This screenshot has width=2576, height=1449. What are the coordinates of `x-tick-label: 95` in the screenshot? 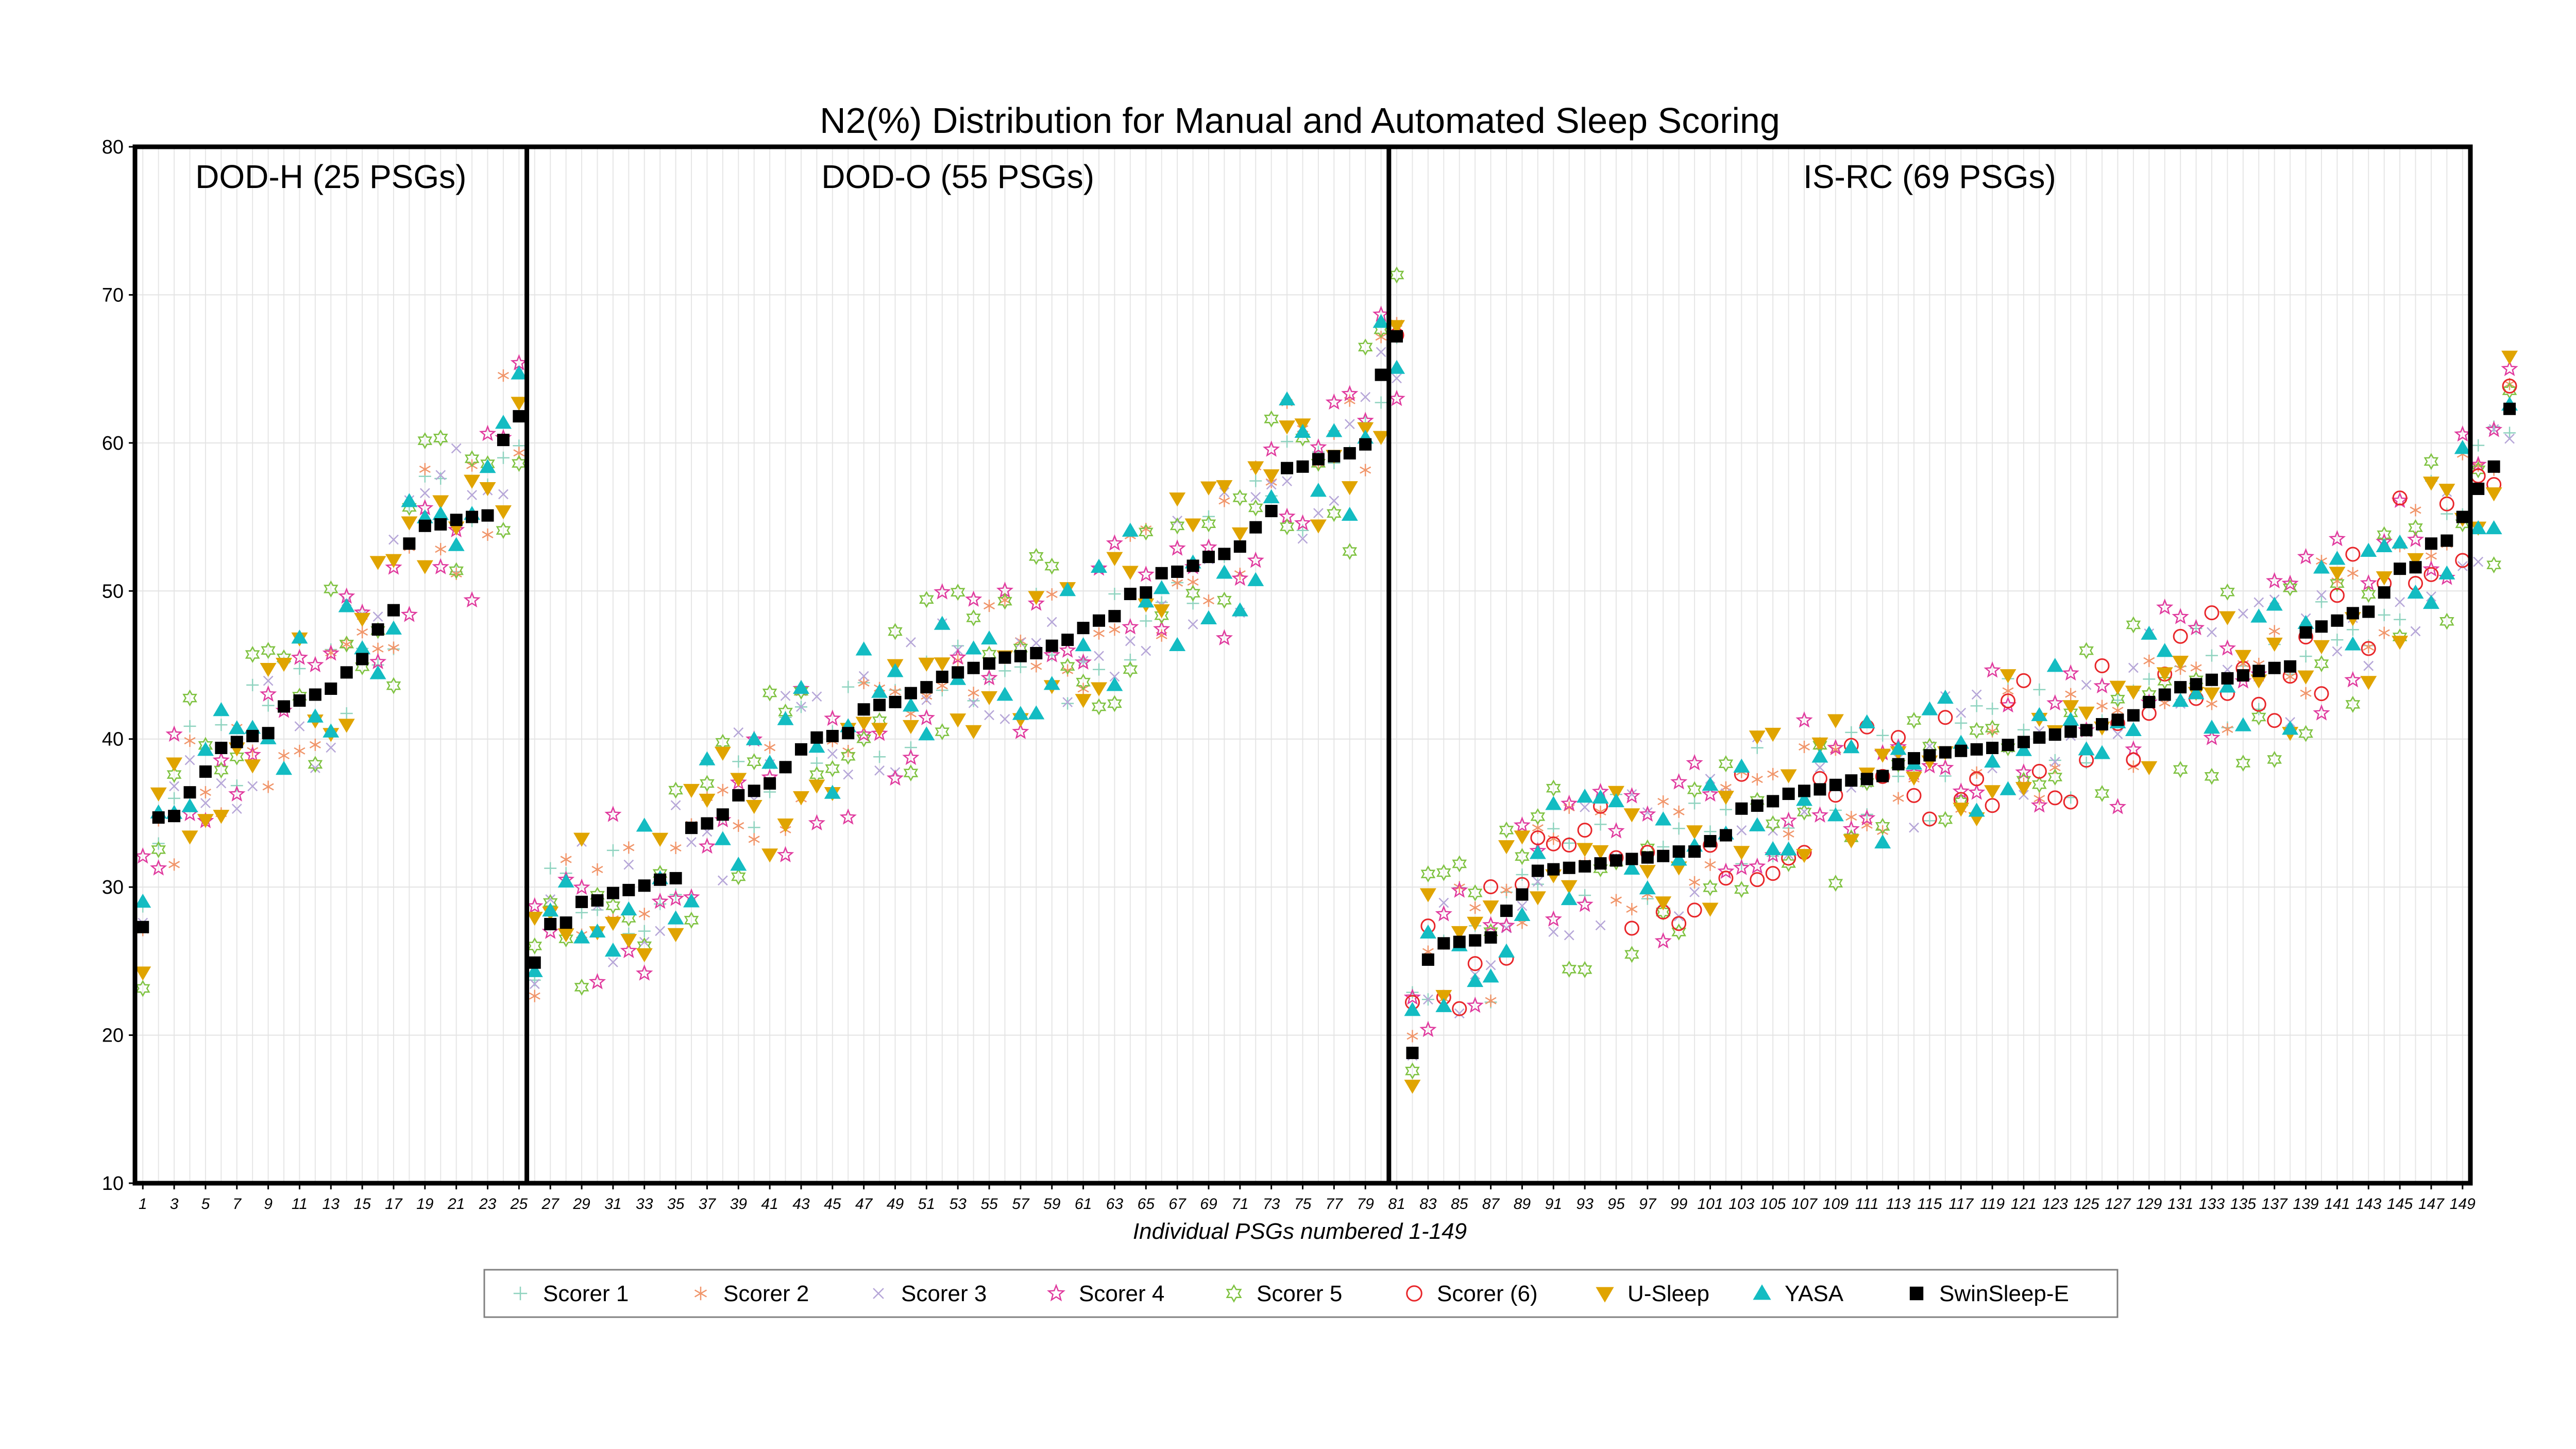 It's located at (1616, 1204).